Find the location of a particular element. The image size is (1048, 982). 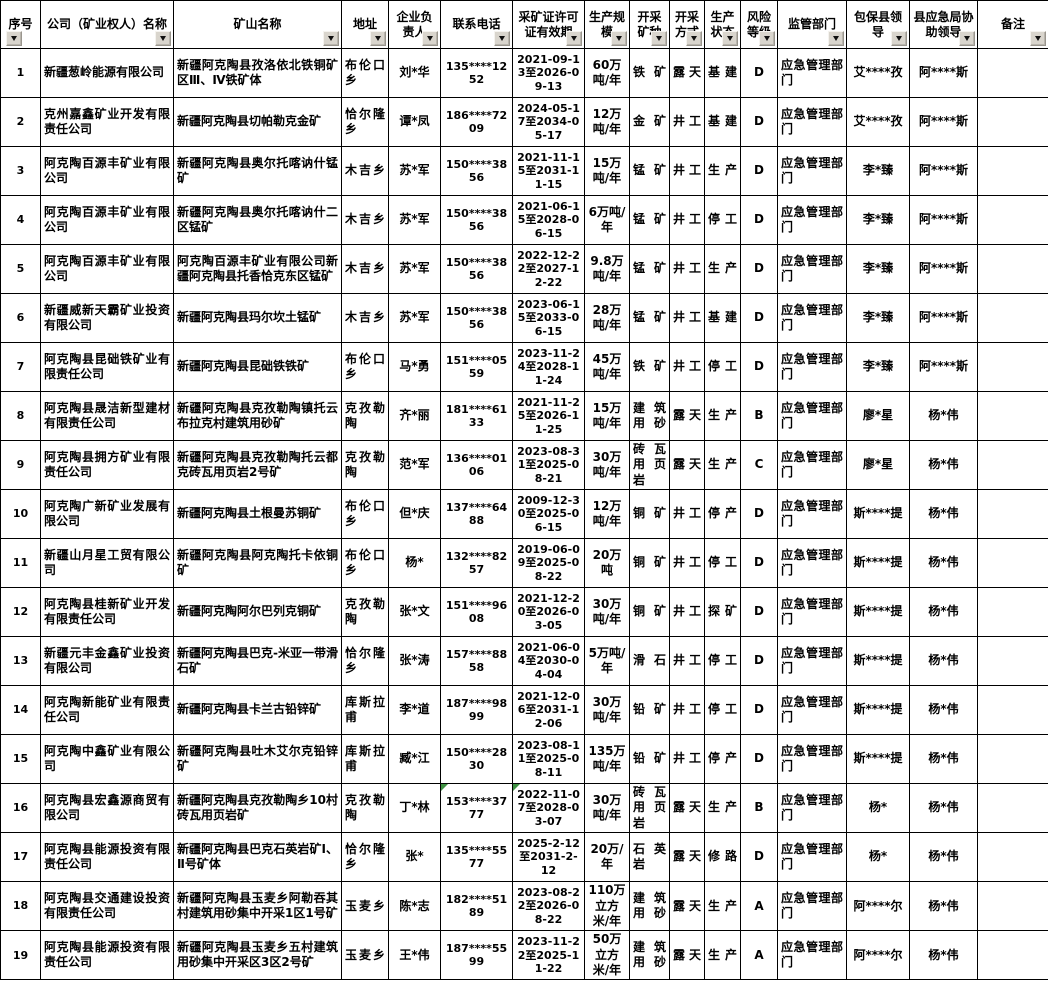

cell-scale: 30万吨/年 is located at coordinates (607, 808).